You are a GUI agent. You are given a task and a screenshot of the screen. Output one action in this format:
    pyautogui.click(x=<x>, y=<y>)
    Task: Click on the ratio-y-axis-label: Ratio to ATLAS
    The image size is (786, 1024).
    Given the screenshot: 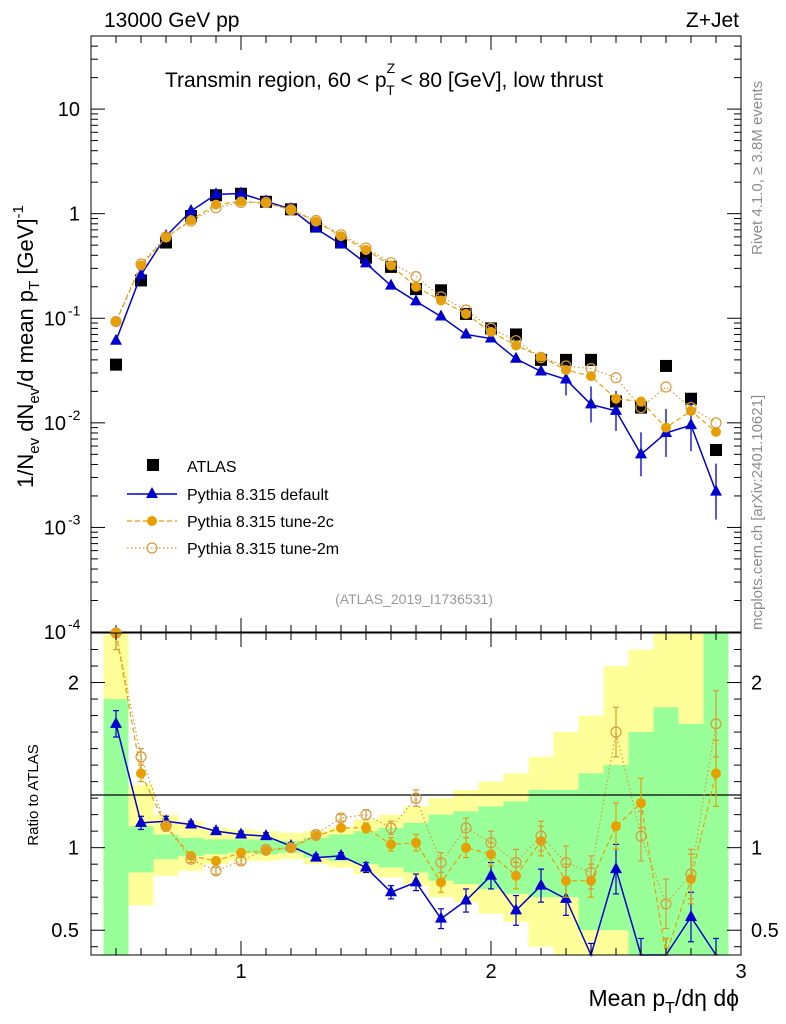 What is the action you would take?
    pyautogui.click(x=33, y=794)
    